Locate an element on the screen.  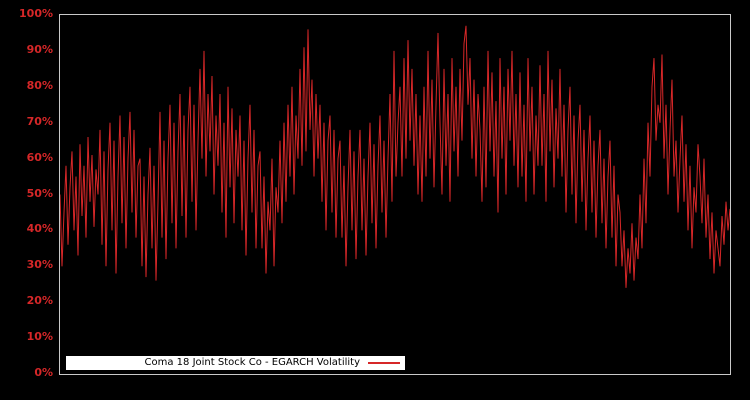
y-tick-label: 40% is located at coordinates (39, 229).